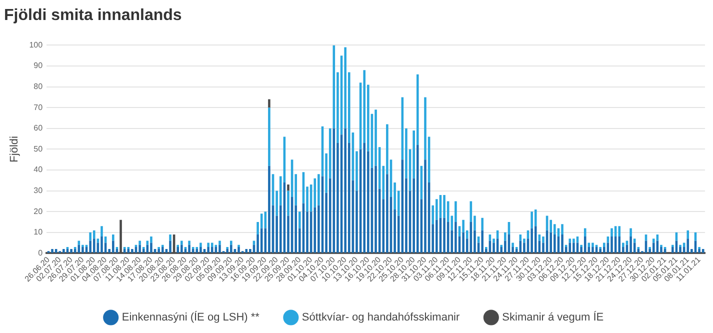 Image resolution: width=713 pixels, height=333 pixels. Describe the element at coordinates (93, 15) in the screenshot. I see `chart-title: Fjöldi smita innanlands` at that location.